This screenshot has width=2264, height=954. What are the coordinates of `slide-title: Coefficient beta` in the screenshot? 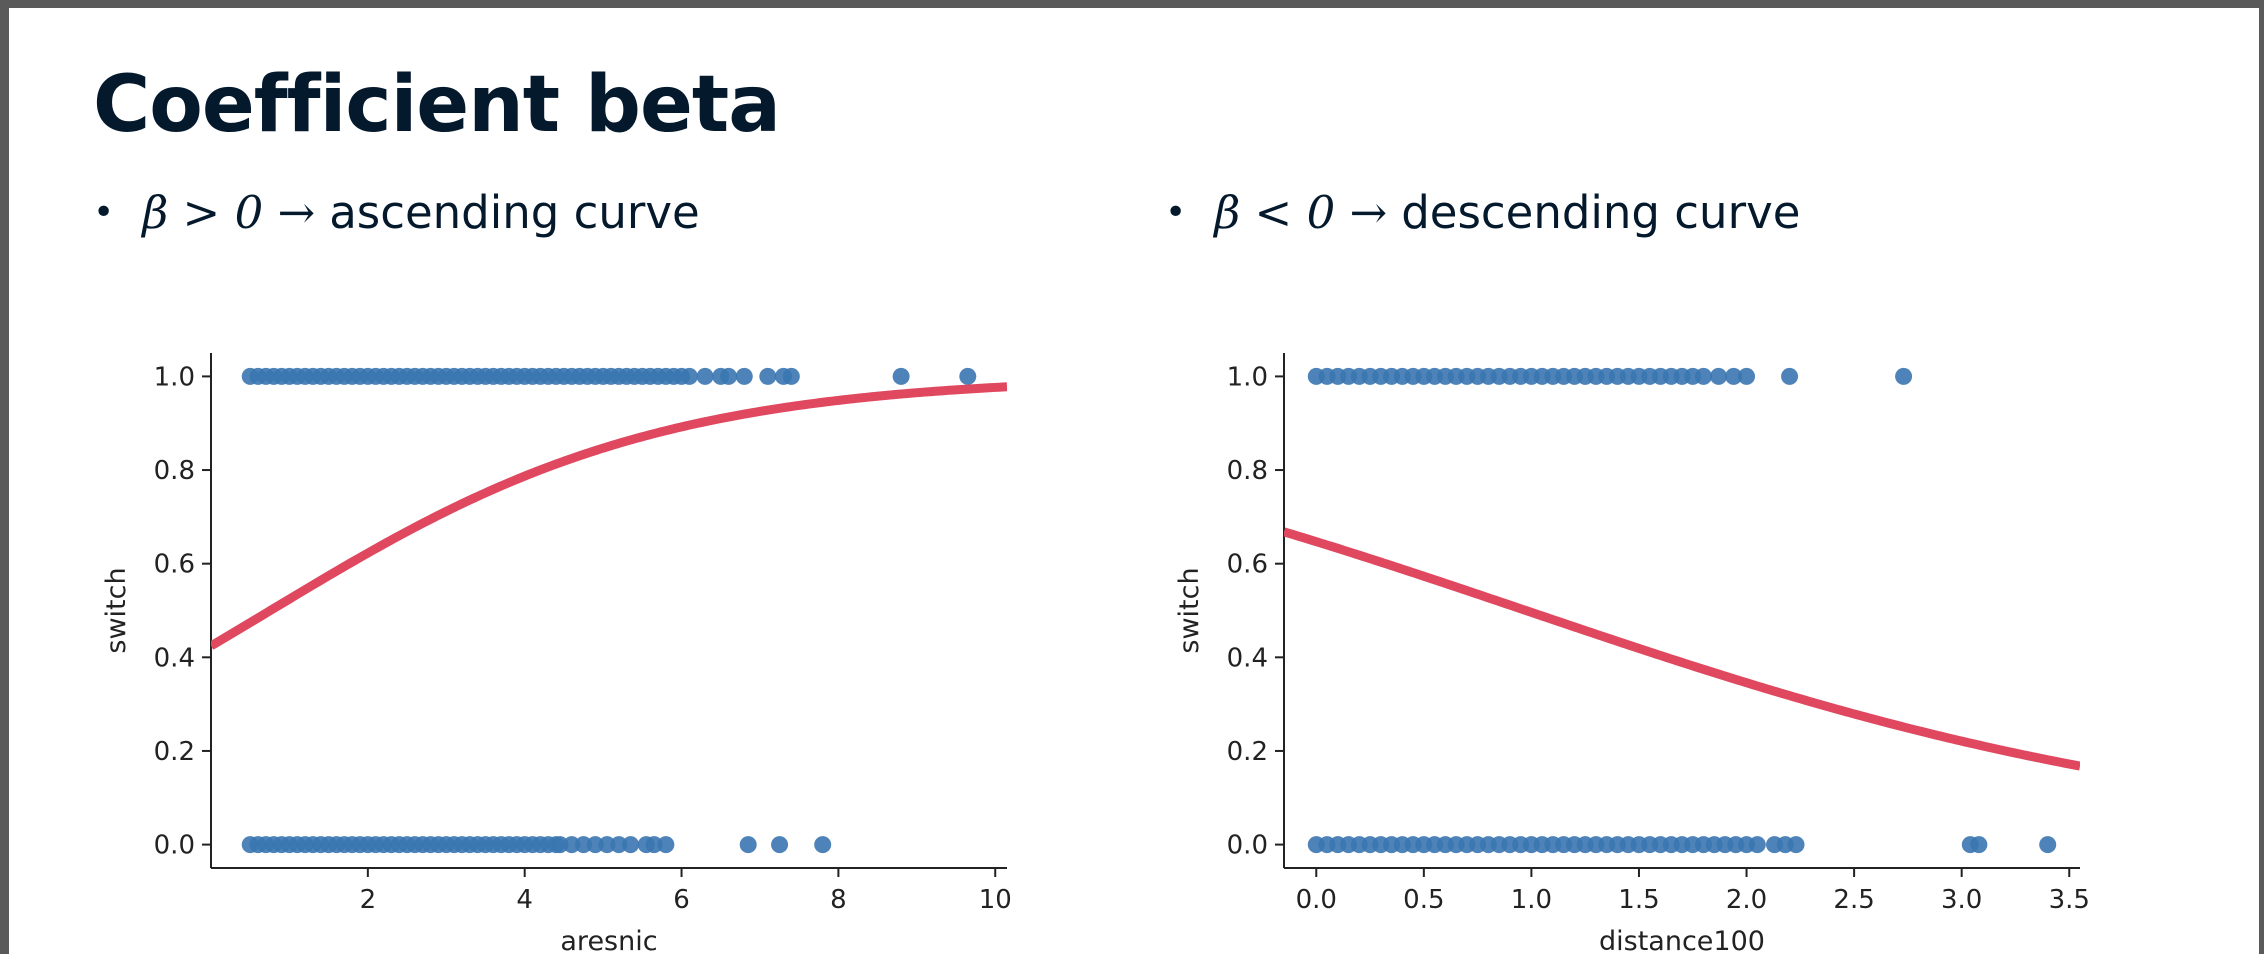 It's located at (437, 105).